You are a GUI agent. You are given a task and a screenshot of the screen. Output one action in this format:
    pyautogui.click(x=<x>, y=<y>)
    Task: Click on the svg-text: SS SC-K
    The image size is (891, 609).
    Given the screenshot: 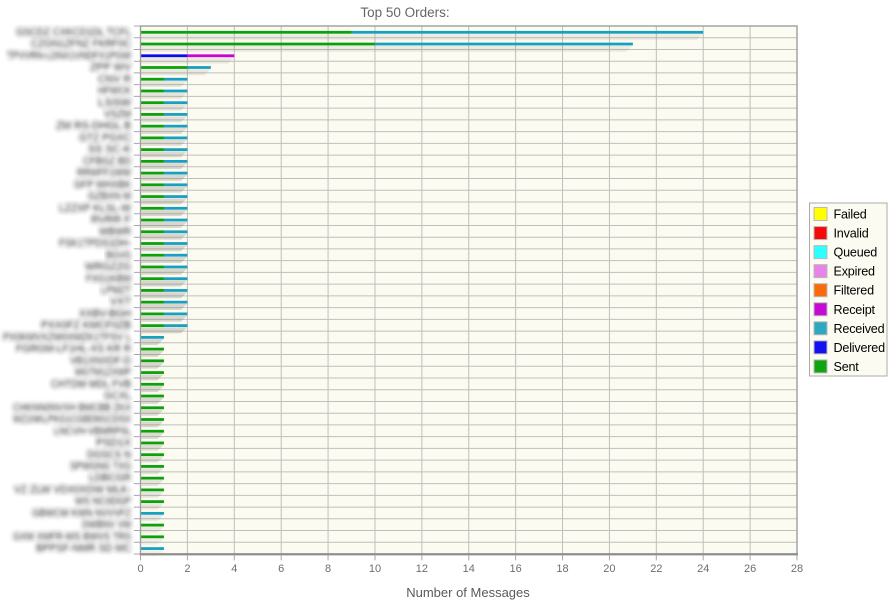 What is the action you would take?
    pyautogui.click(x=110, y=150)
    